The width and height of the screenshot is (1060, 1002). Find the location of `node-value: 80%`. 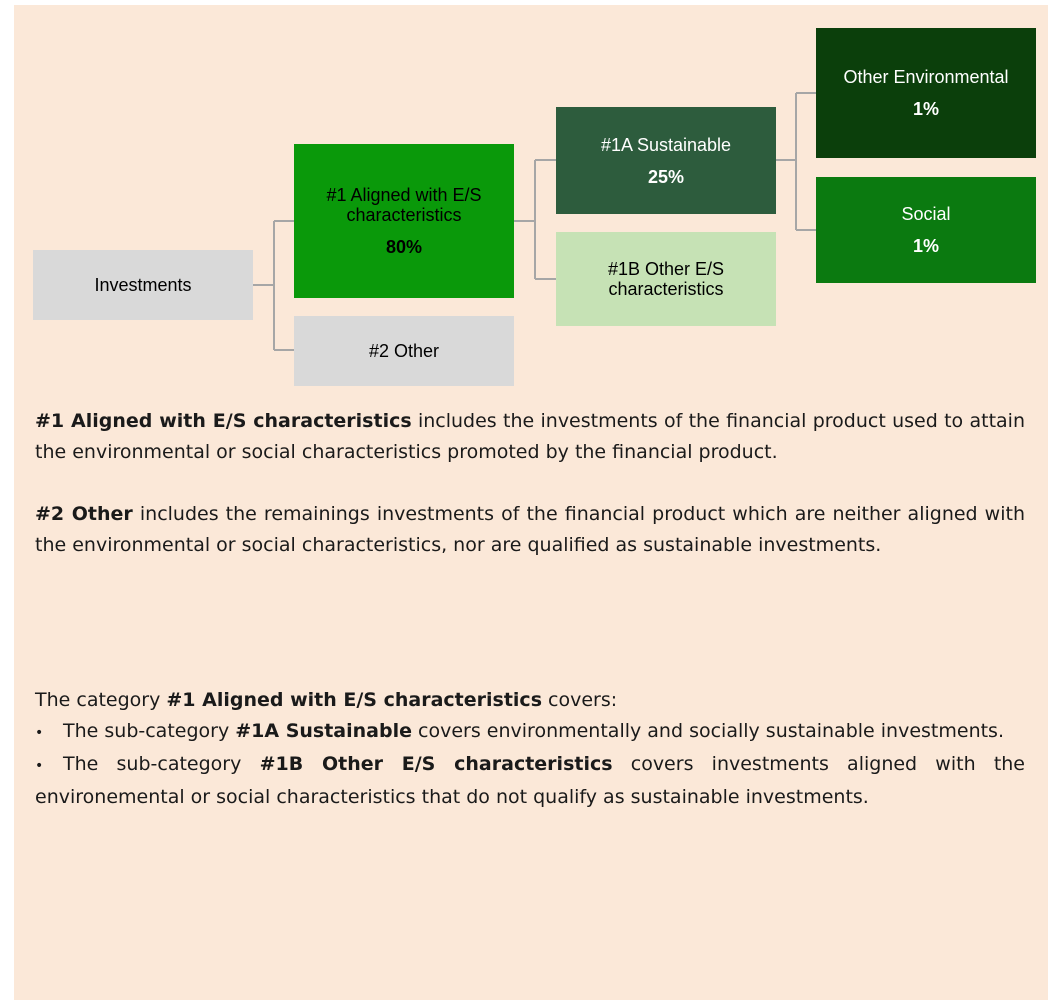

node-value: 80% is located at coordinates (404, 247).